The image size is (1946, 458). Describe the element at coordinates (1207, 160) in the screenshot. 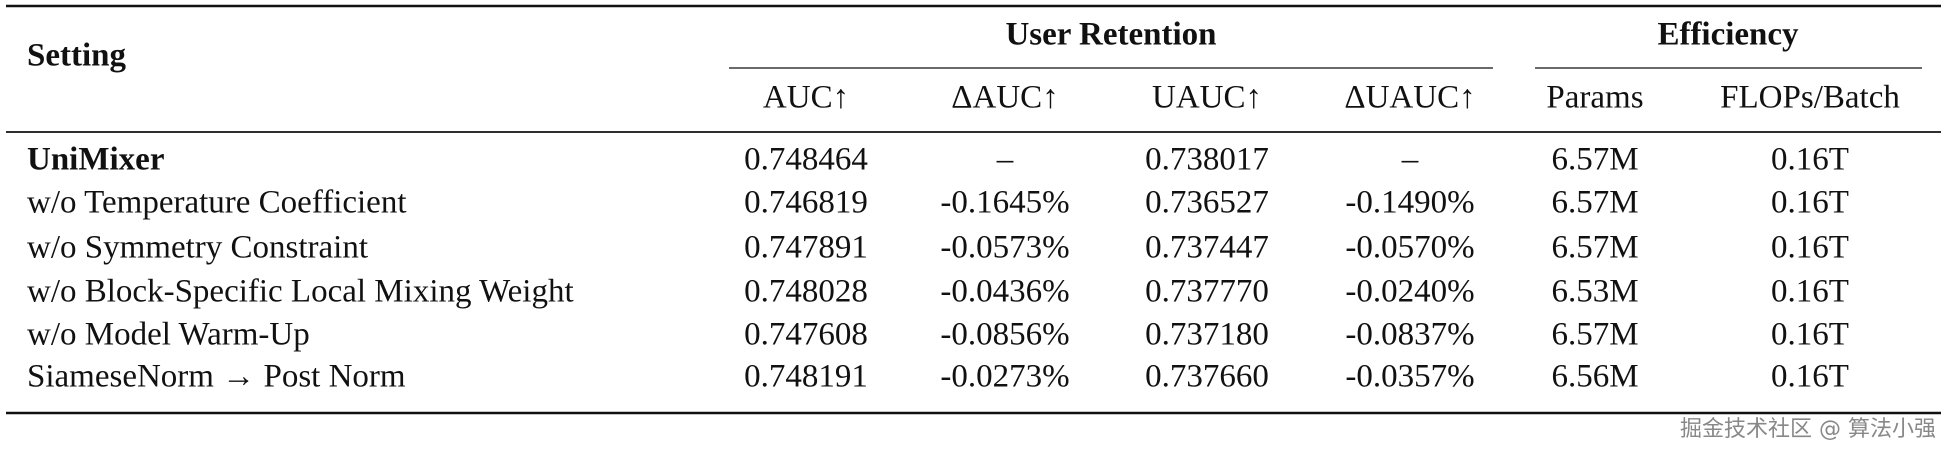

I see `cell: 0.738017` at that location.